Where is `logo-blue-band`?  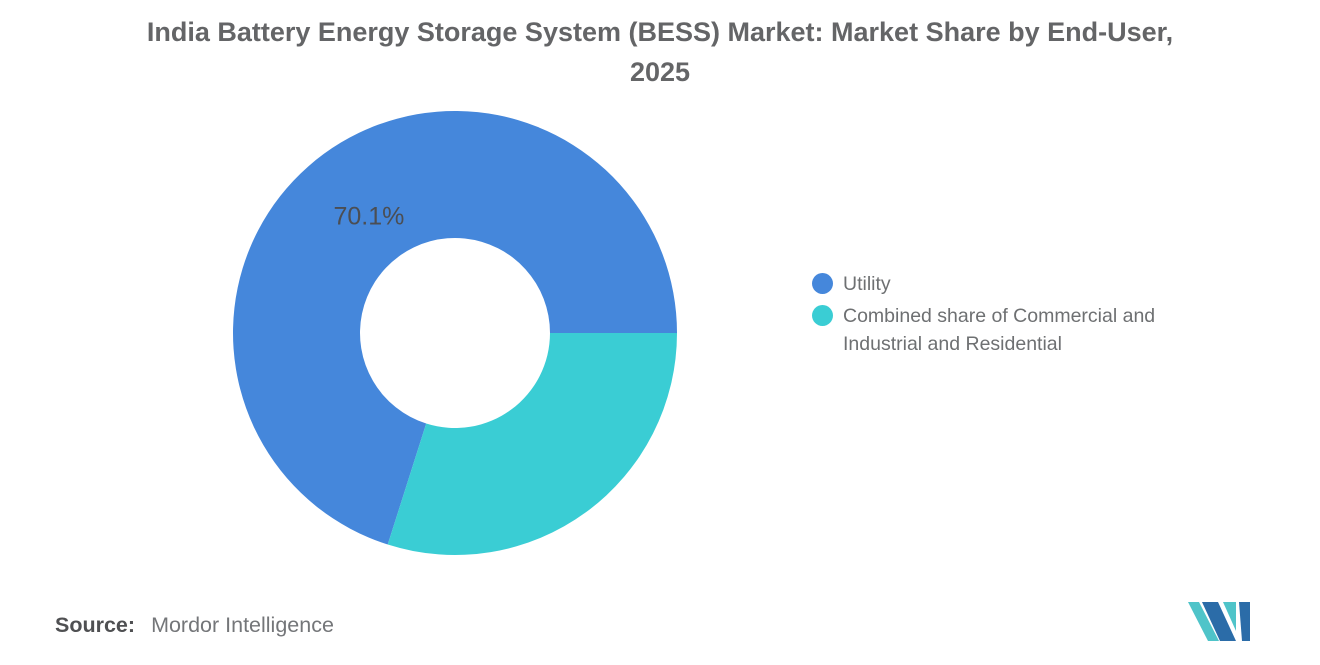
logo-blue-band is located at coordinates (1219, 621).